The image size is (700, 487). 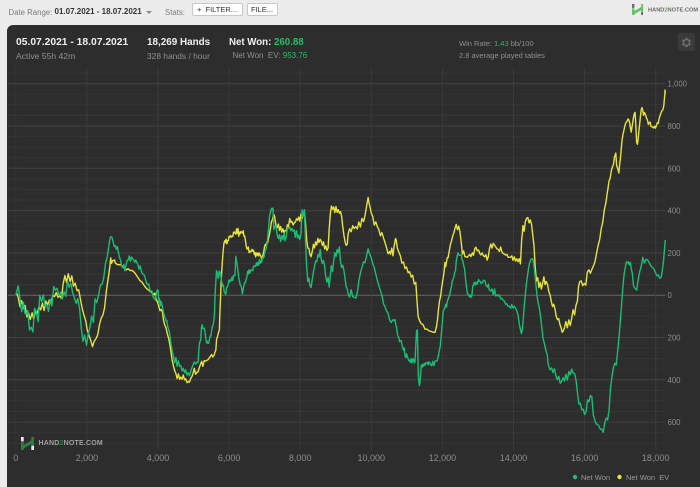 I want to click on svg-text: 8,000, so click(x=300, y=458).